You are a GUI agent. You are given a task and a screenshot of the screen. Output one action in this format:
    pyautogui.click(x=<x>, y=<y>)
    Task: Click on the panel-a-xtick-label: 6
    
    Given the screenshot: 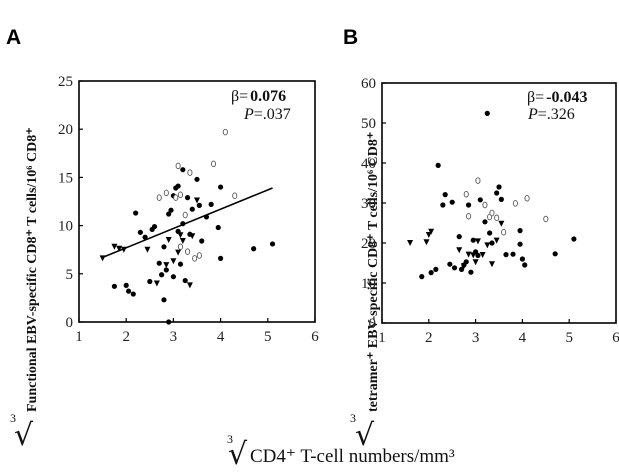 What is the action you would take?
    pyautogui.click(x=315, y=337)
    